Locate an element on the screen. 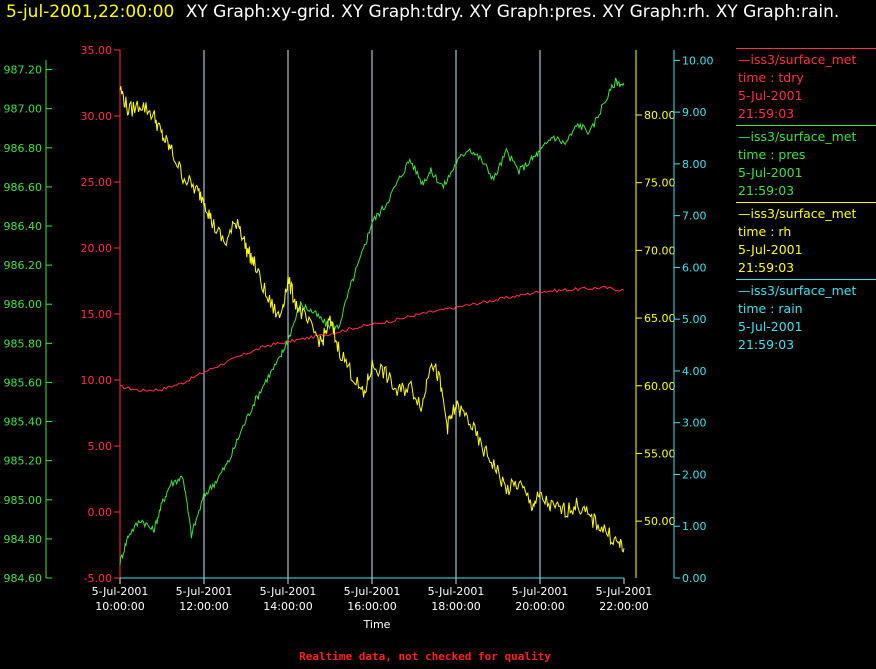 This screenshot has height=669, width=876. pres-tick-label: 985.00 is located at coordinates (23, 500).